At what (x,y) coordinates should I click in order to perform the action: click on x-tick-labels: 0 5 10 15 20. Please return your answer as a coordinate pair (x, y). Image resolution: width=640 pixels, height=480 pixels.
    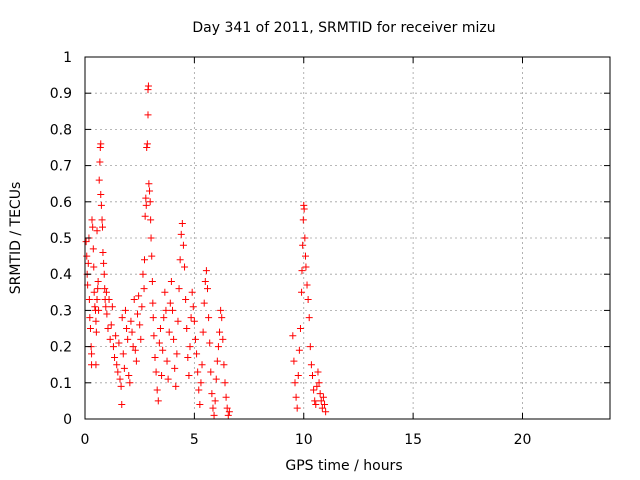
    Looking at the image, I should click on (306, 440).